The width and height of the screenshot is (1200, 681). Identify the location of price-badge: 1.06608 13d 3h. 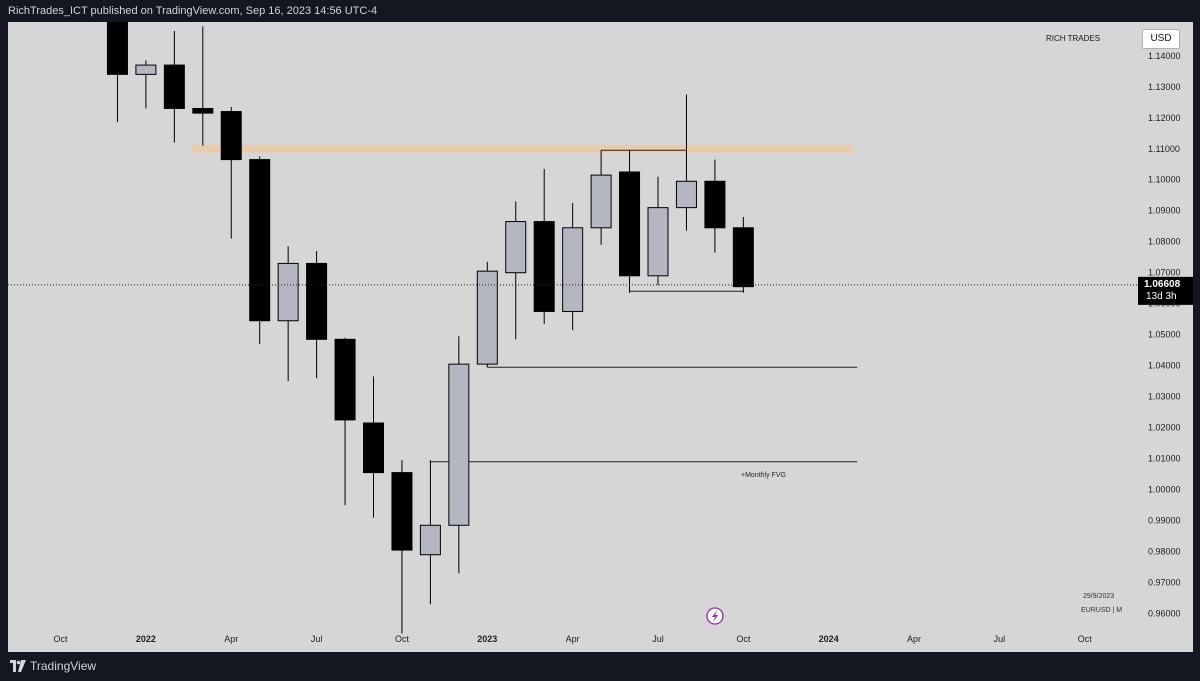
(1165, 290).